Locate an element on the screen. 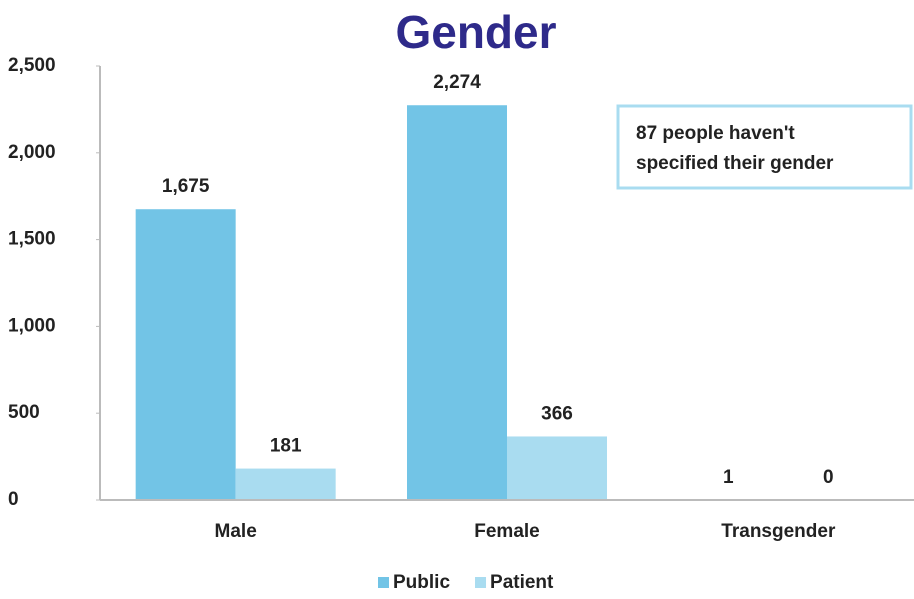 This screenshot has height=599, width=914. chart-title: Gender is located at coordinates (475, 32).